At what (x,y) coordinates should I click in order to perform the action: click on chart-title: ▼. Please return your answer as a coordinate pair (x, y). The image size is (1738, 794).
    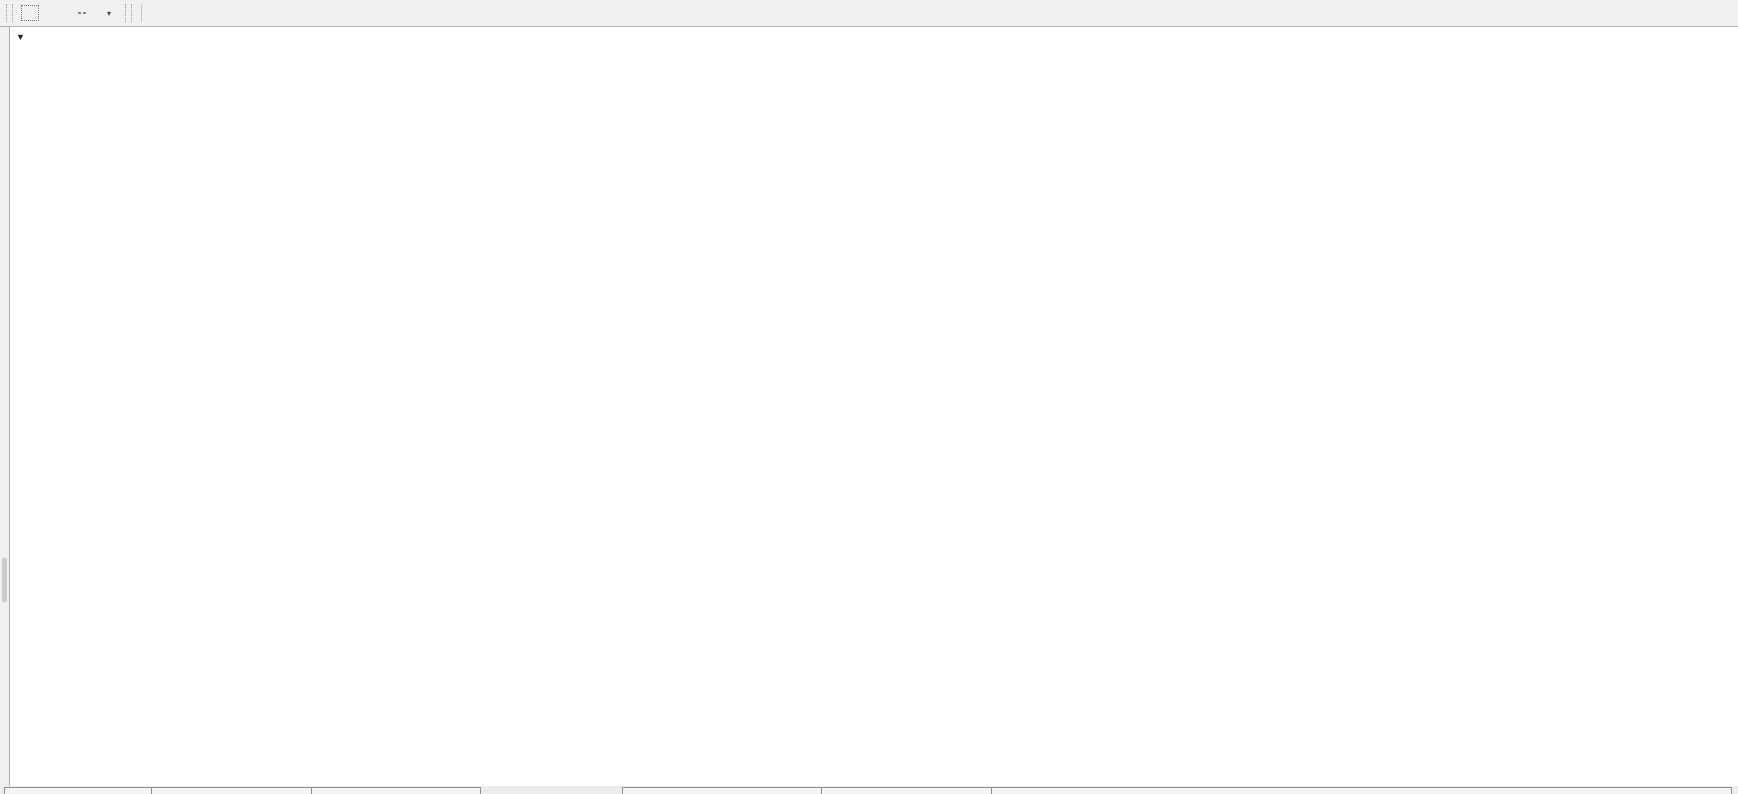
    Looking at the image, I should click on (27, 37).